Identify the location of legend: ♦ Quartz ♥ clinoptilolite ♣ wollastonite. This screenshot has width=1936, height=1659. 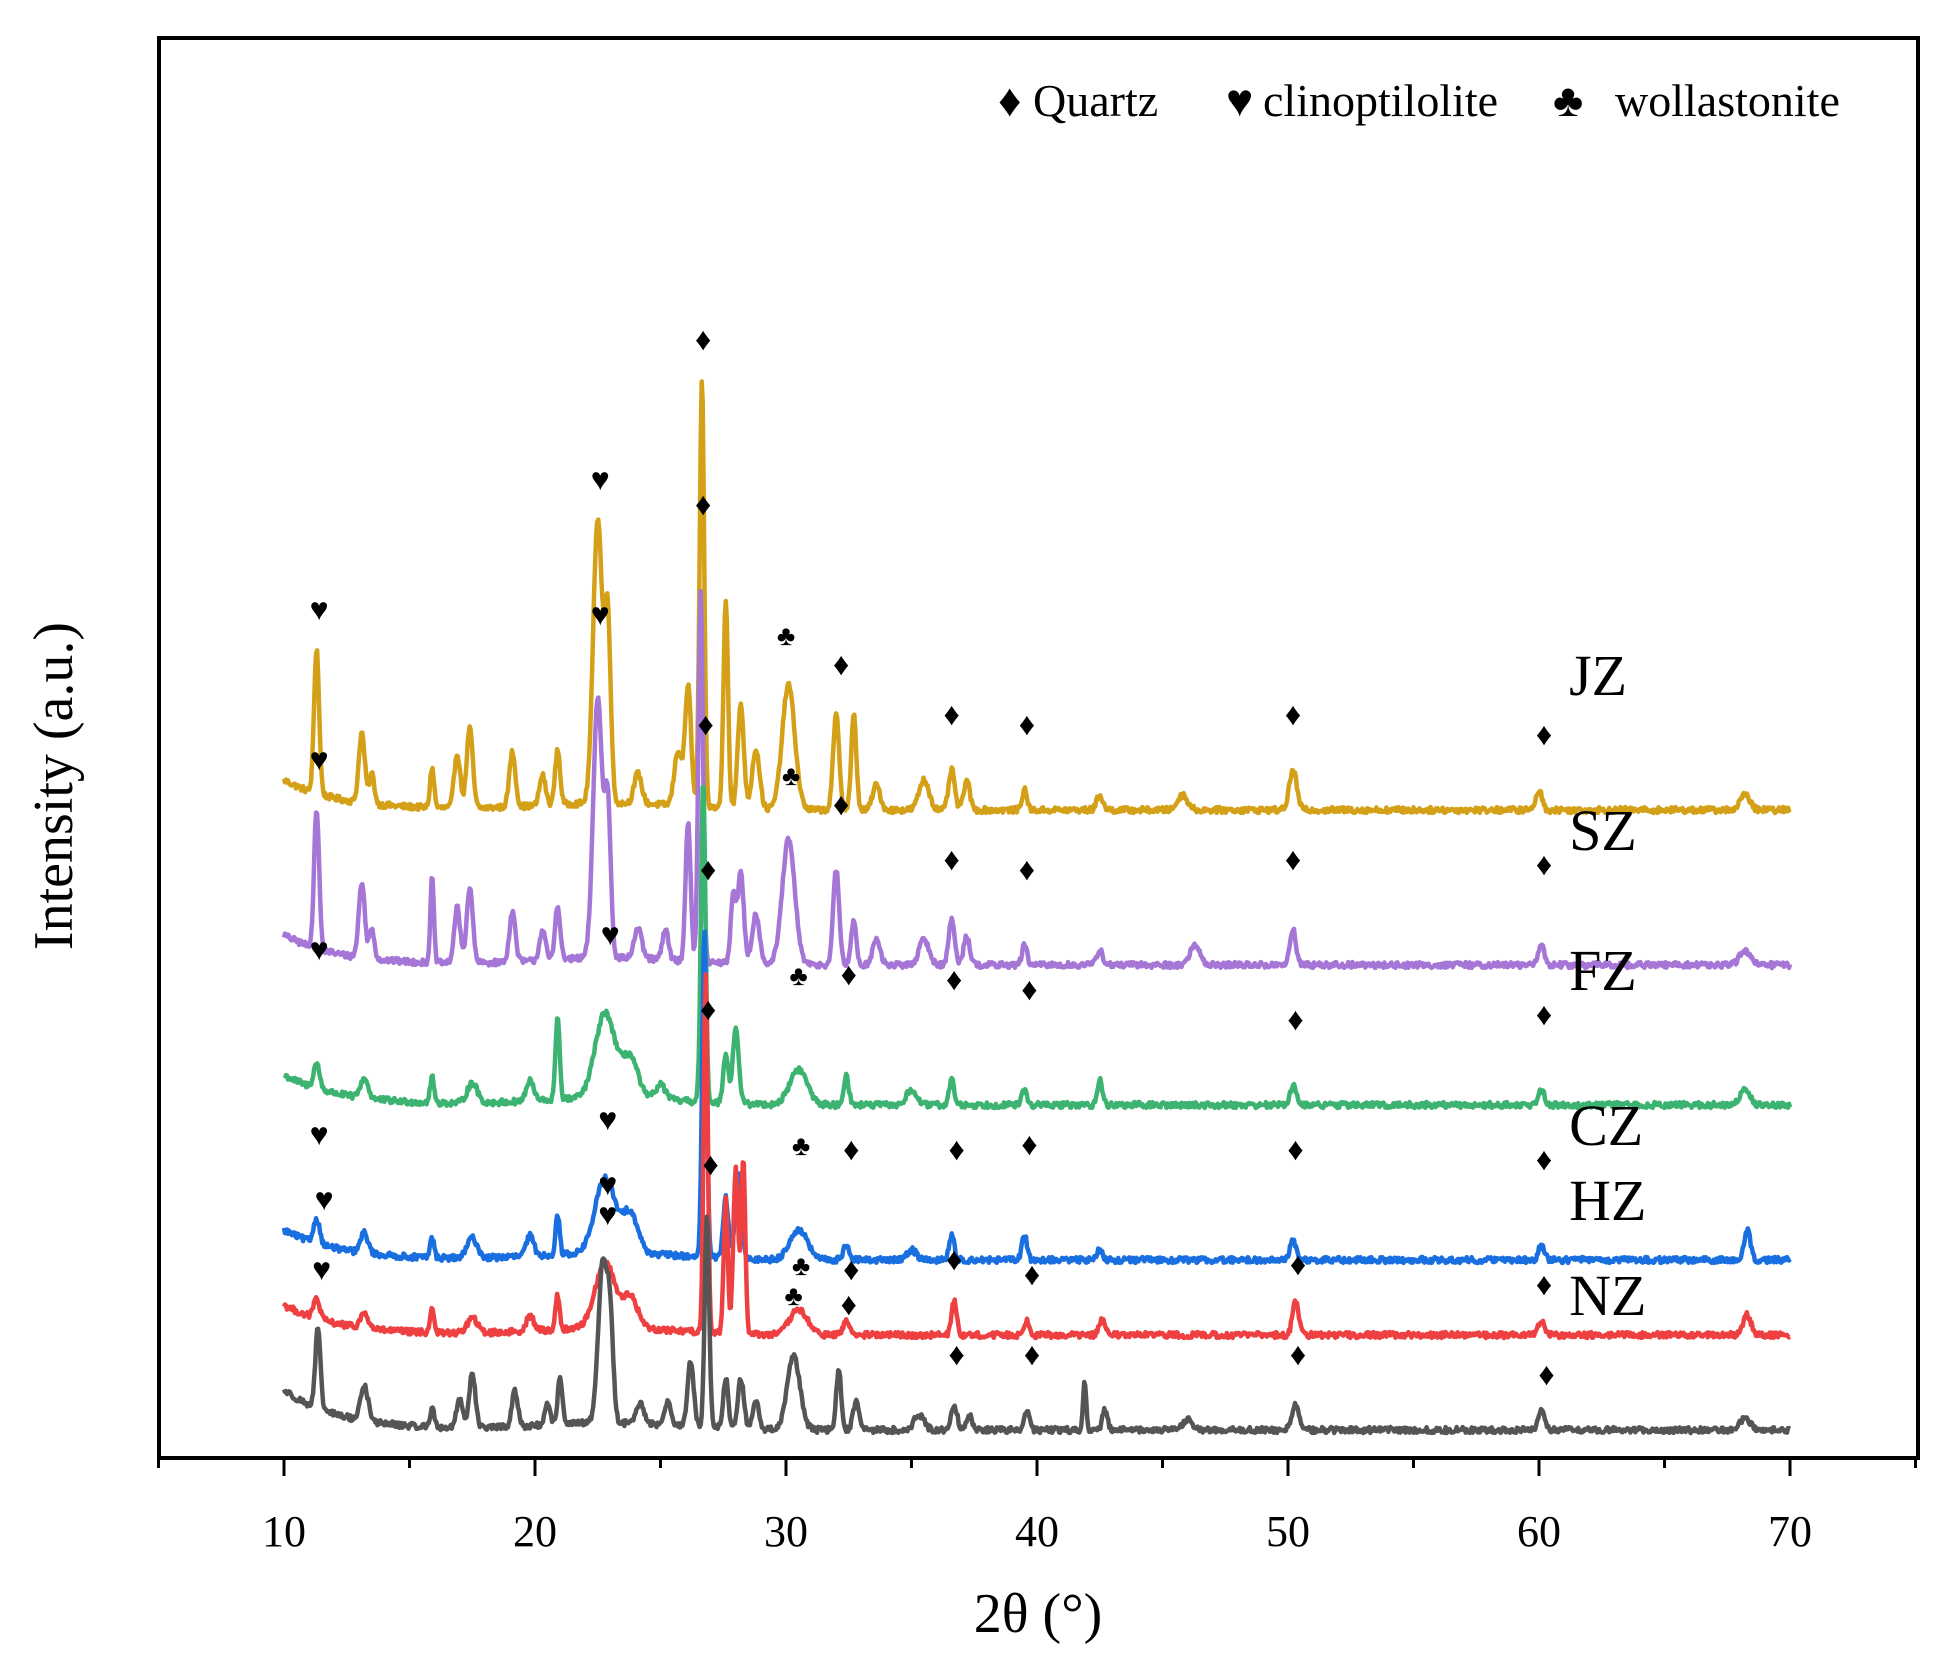
(1419, 100).